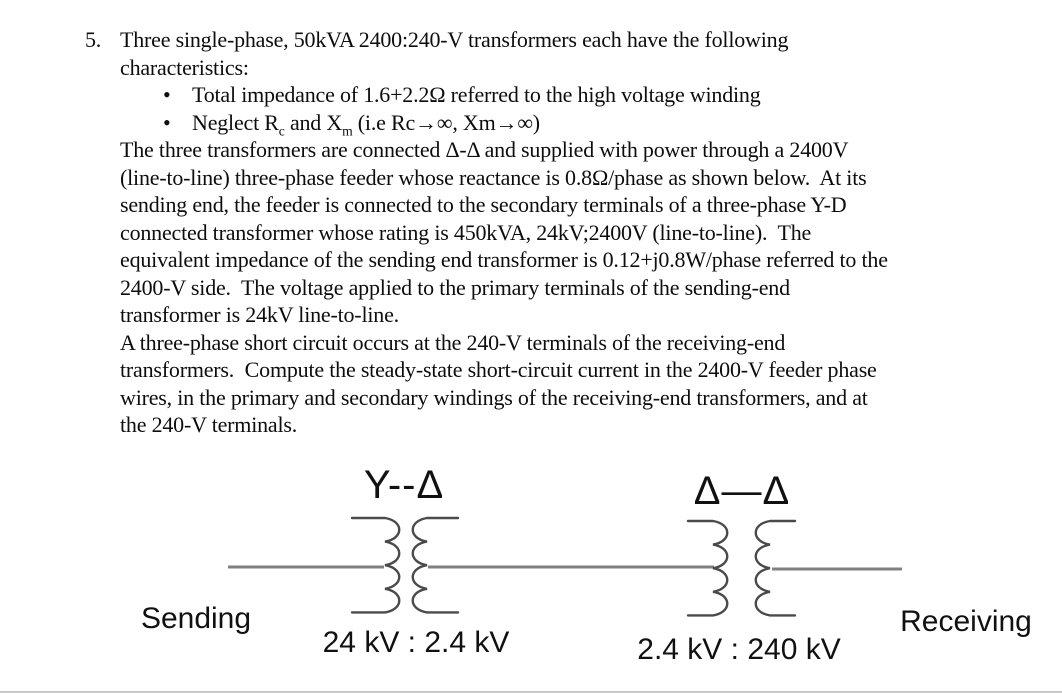 The image size is (1062, 693). I want to click on left-transformer-secondary-coil, so click(435, 565).